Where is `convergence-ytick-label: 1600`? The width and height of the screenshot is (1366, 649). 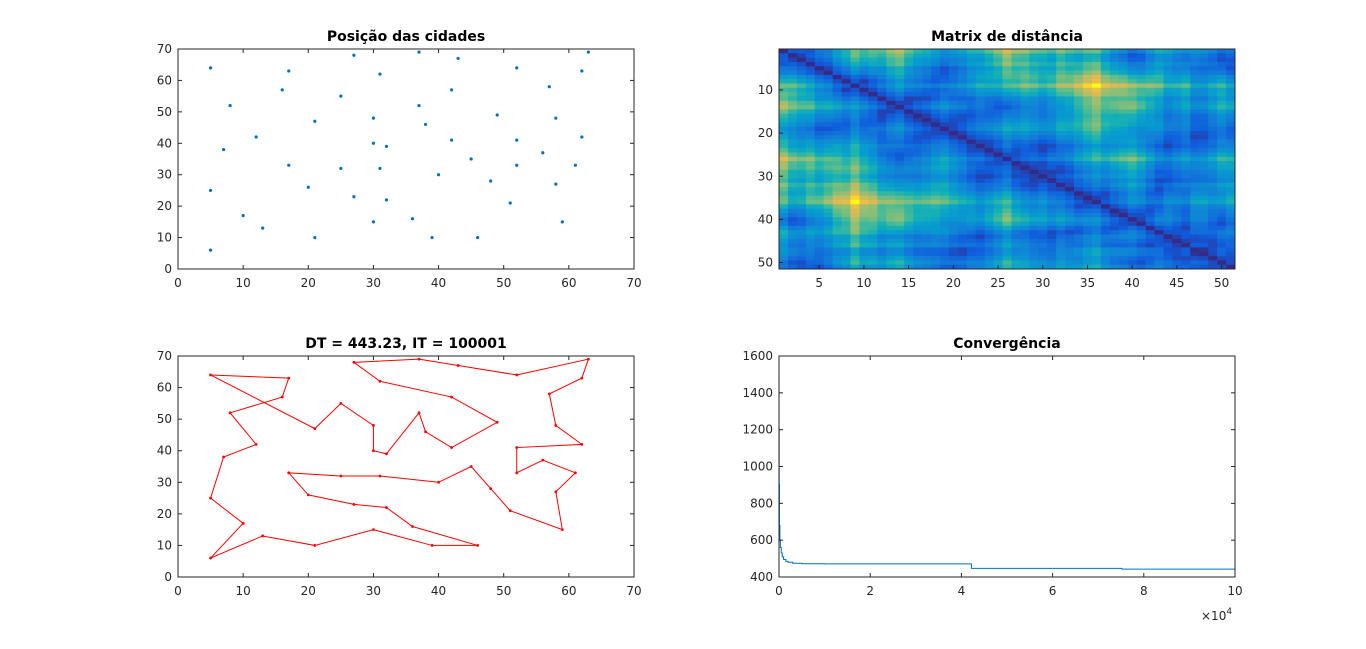 convergence-ytick-label: 1600 is located at coordinates (757, 356).